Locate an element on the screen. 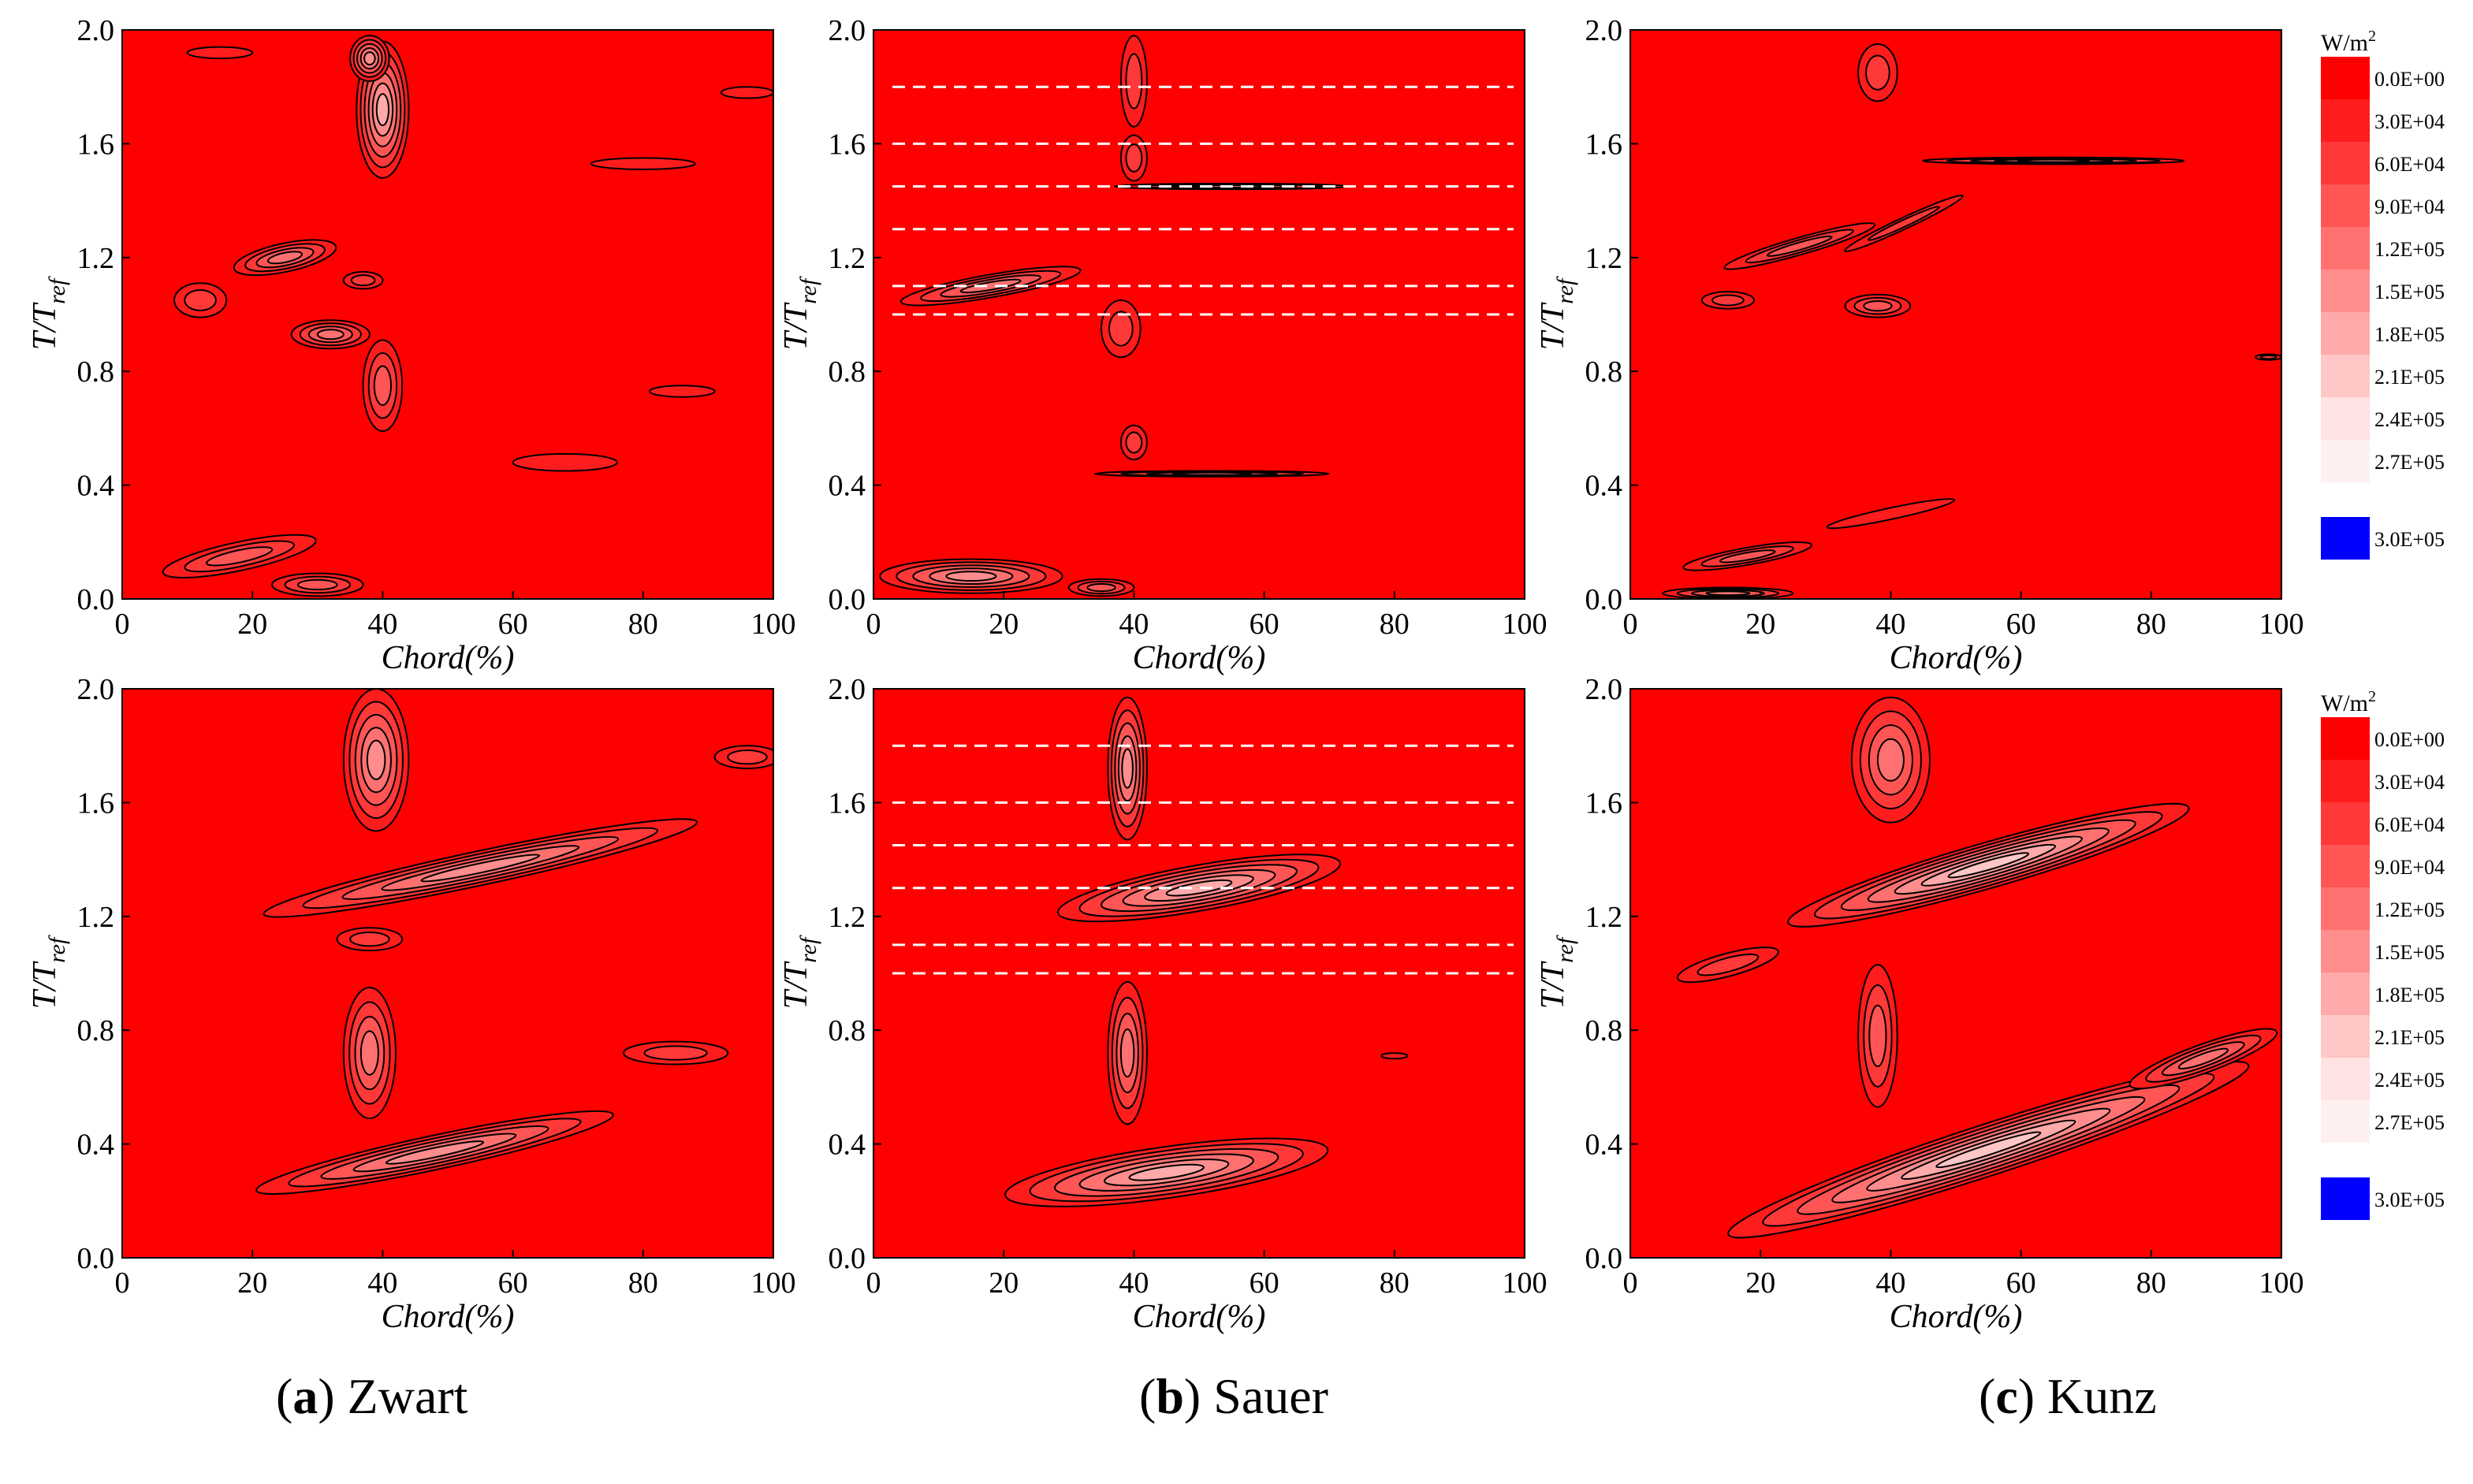 Image resolution: width=2473 pixels, height=1484 pixels. y-tick-label: 1.2 is located at coordinates (96, 258).